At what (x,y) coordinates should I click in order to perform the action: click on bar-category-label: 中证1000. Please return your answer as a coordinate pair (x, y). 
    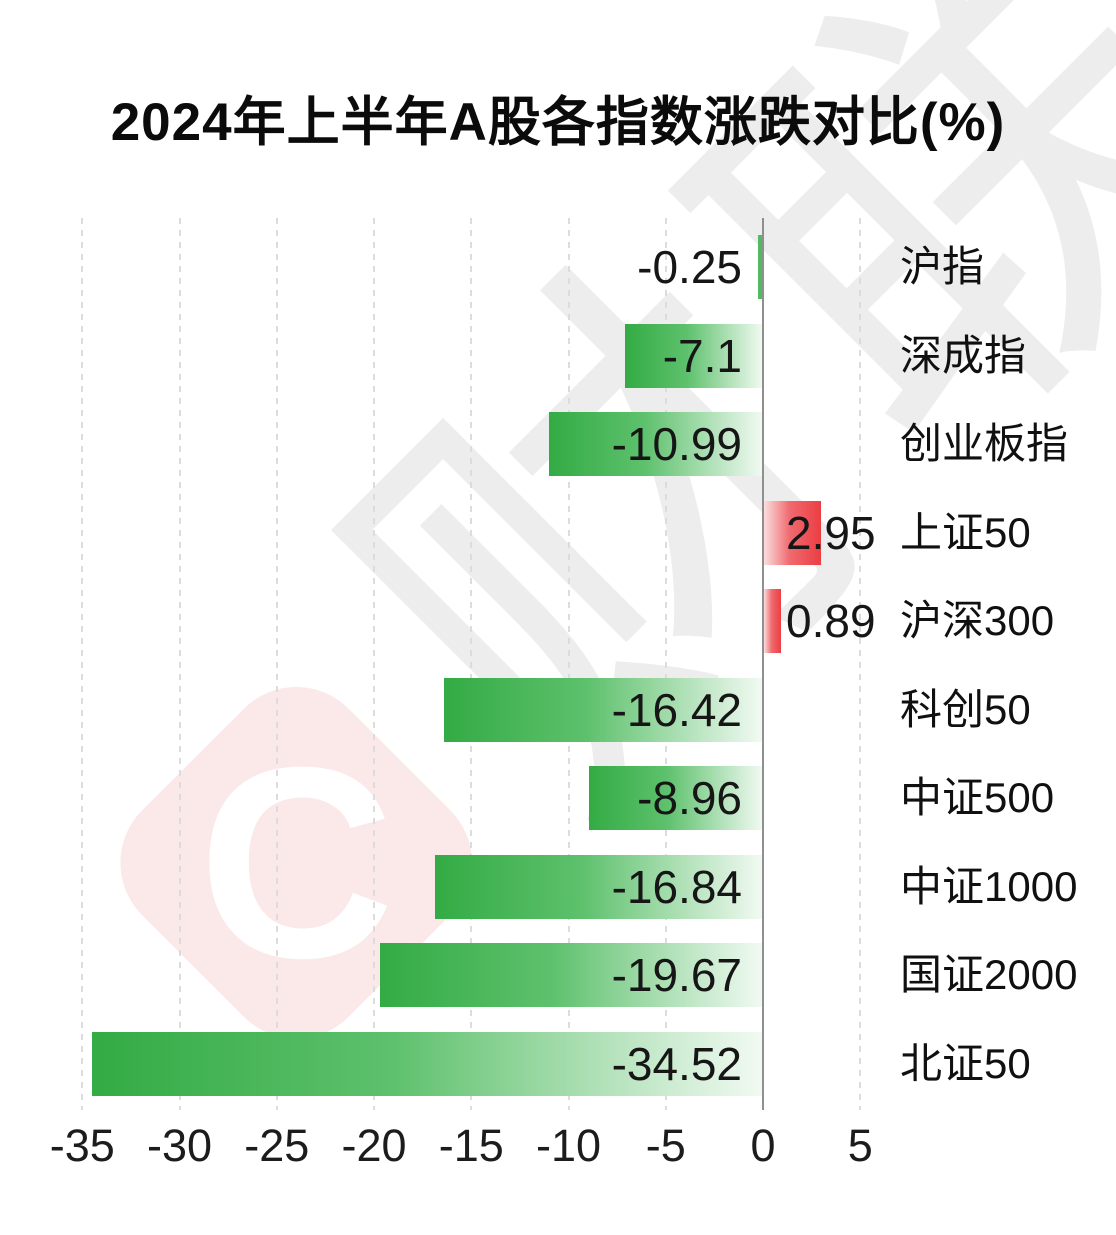
    Looking at the image, I should click on (989, 886).